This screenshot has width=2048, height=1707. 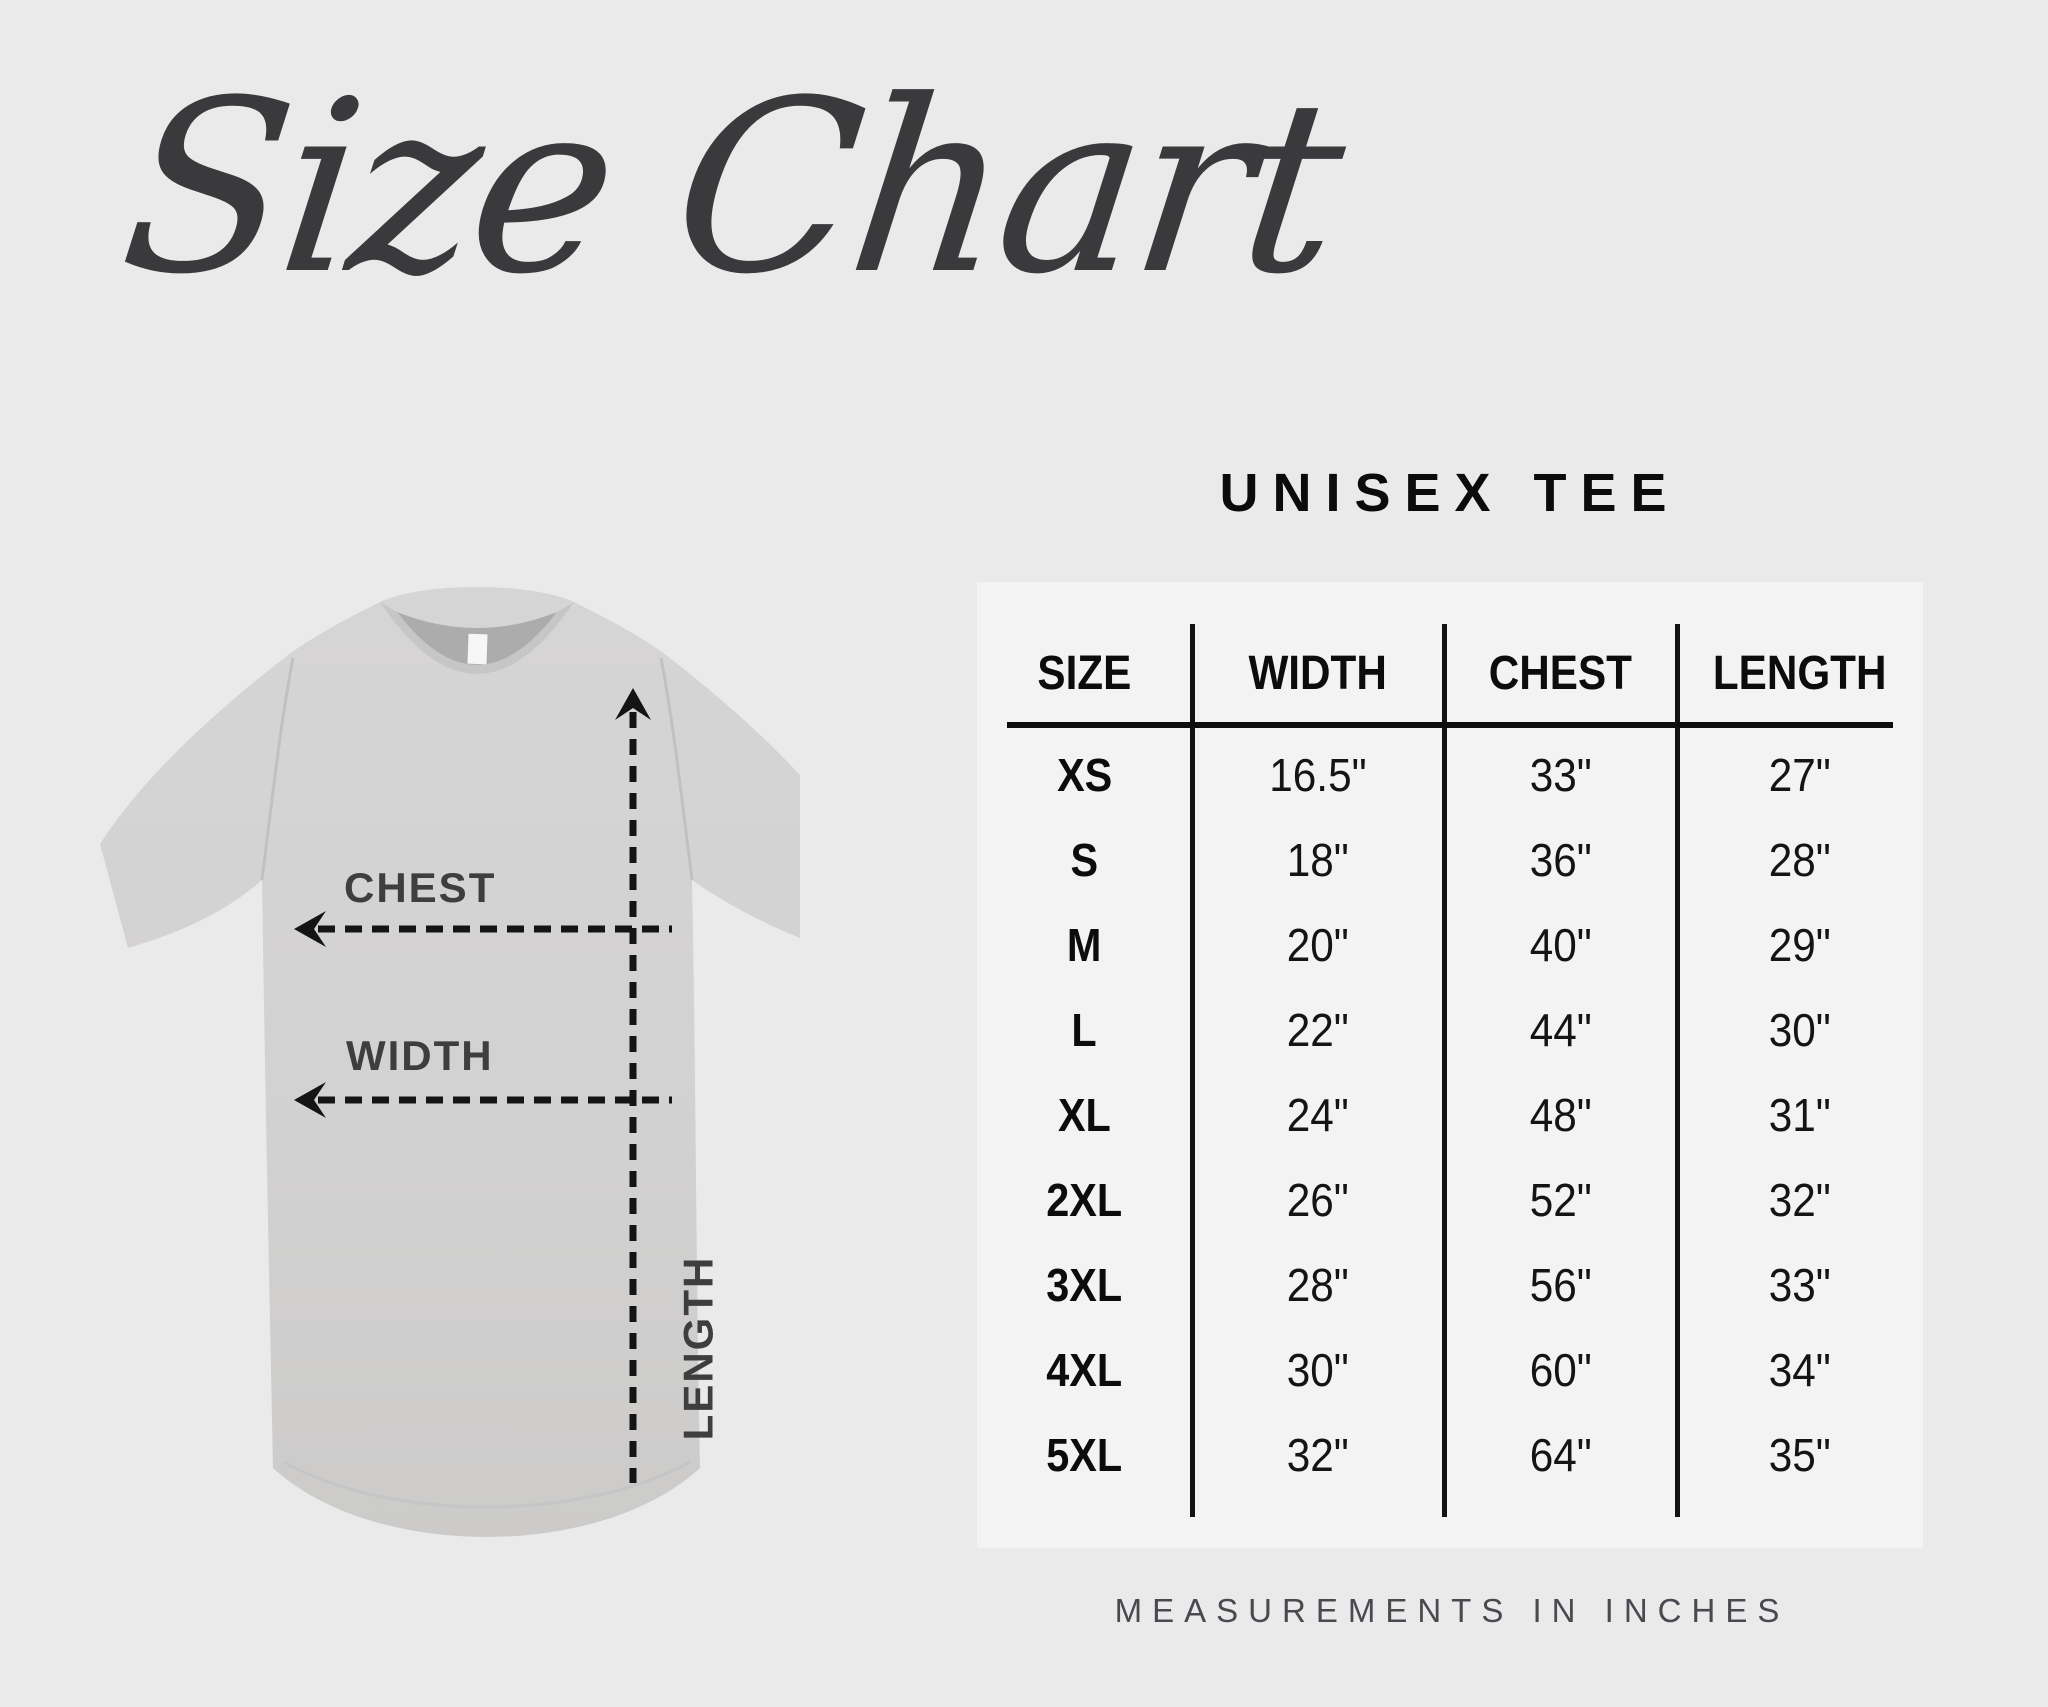 What do you see at coordinates (420, 887) in the screenshot?
I see `chest-label: CHEST` at bounding box center [420, 887].